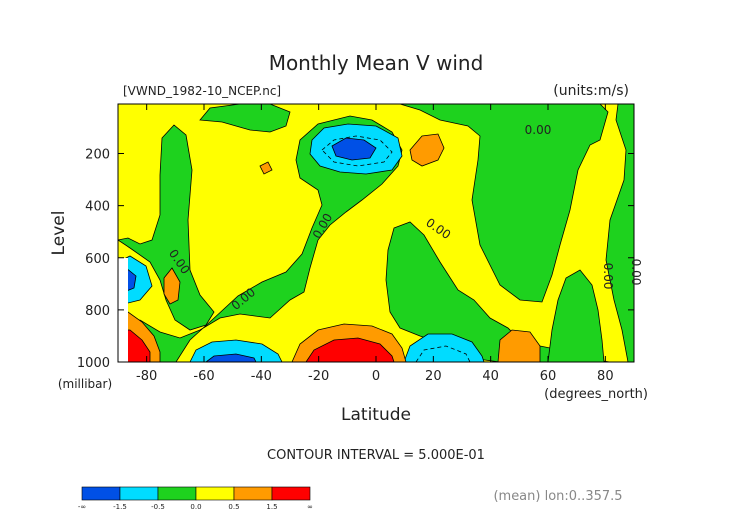 This screenshot has width=752, height=532. I want to click on x-tick-label: -40, so click(261, 376).